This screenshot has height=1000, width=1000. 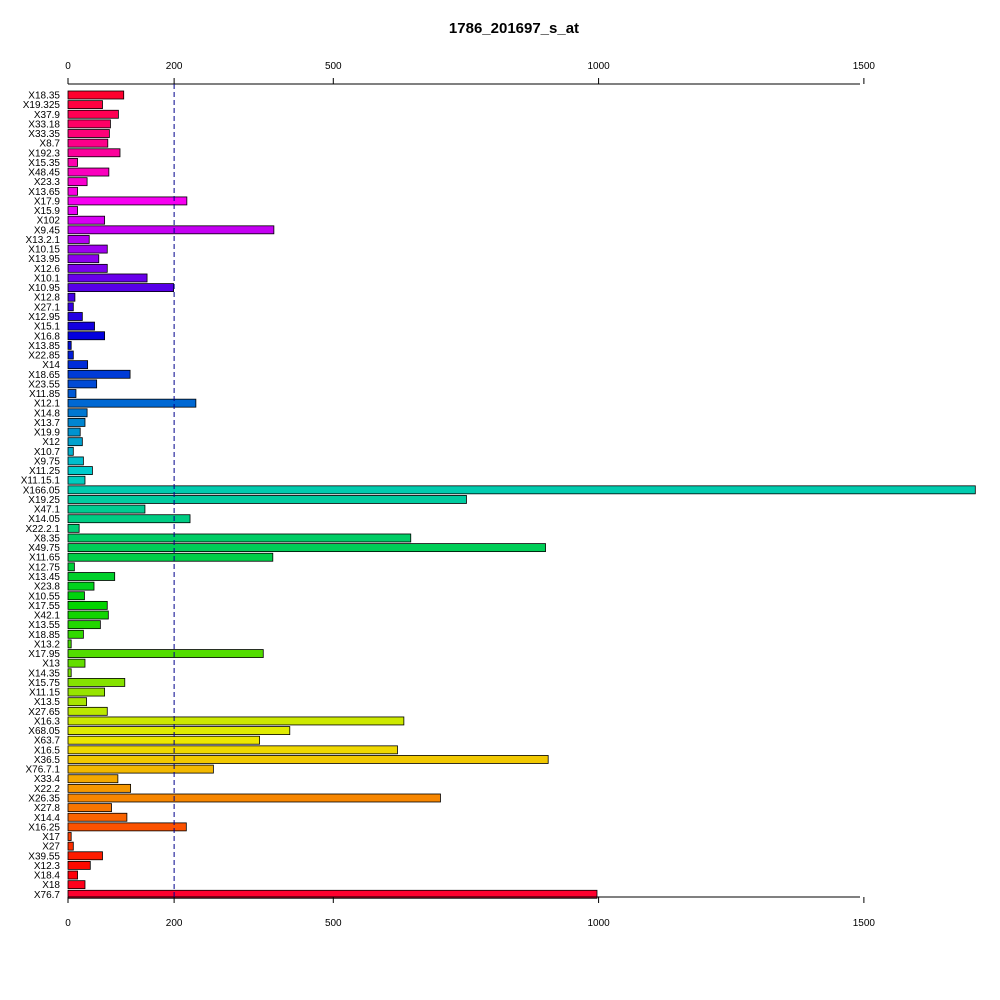 What do you see at coordinates (44, 712) in the screenshot?
I see `category-label: X27.65` at bounding box center [44, 712].